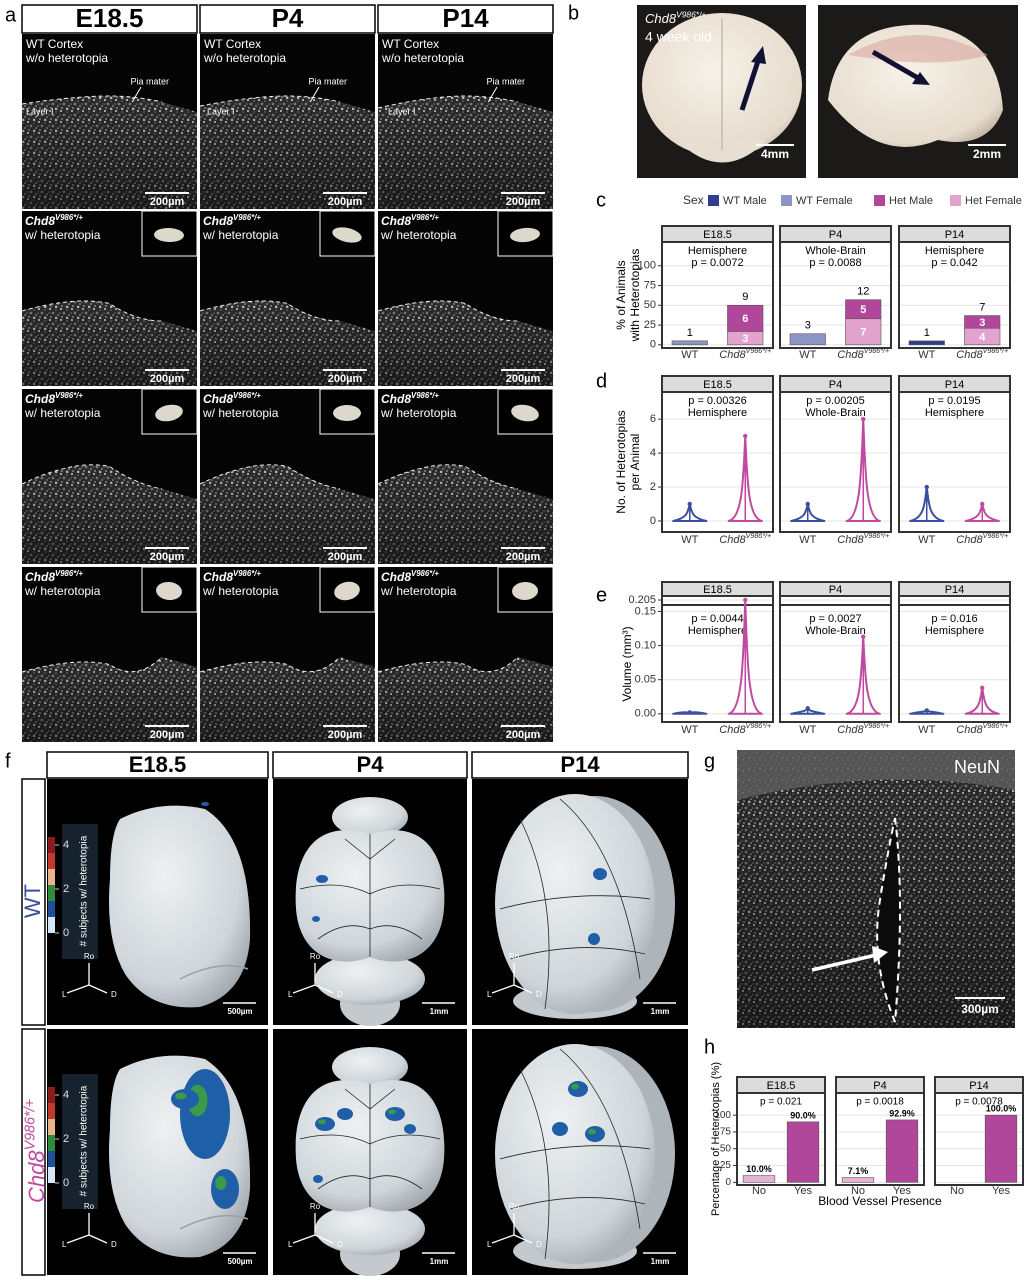  I want to click on y-tick-label: 0.15, so click(645, 611).